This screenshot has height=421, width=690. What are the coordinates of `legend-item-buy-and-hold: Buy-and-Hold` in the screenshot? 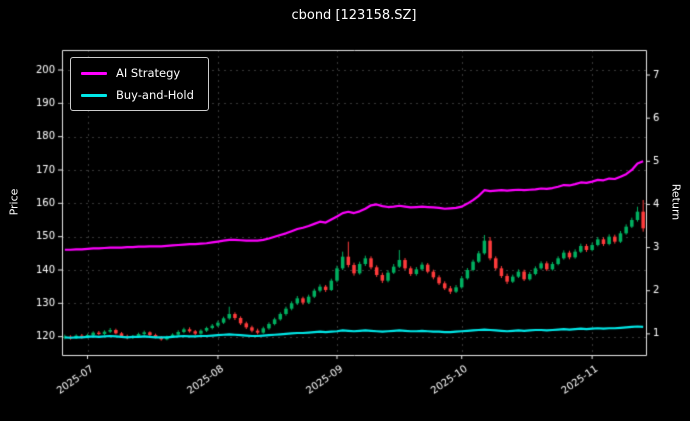 It's located at (137, 95).